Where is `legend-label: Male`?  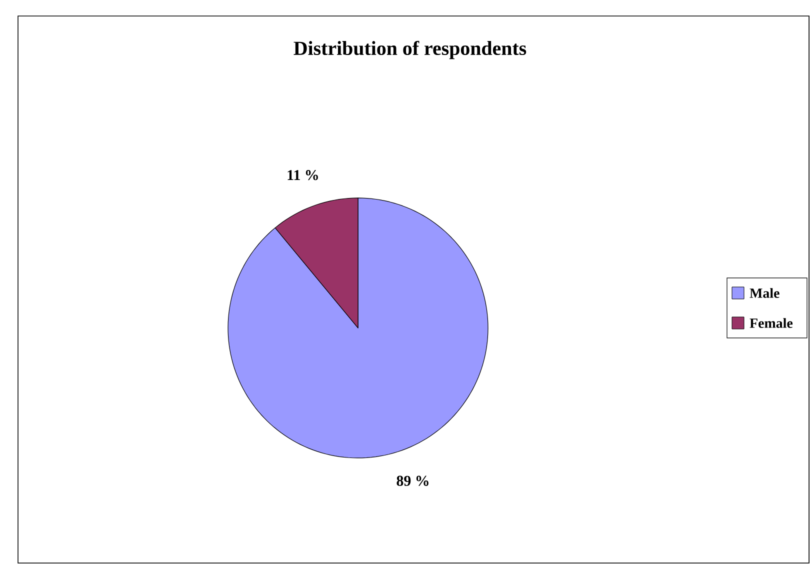 legend-label: Male is located at coordinates (765, 293).